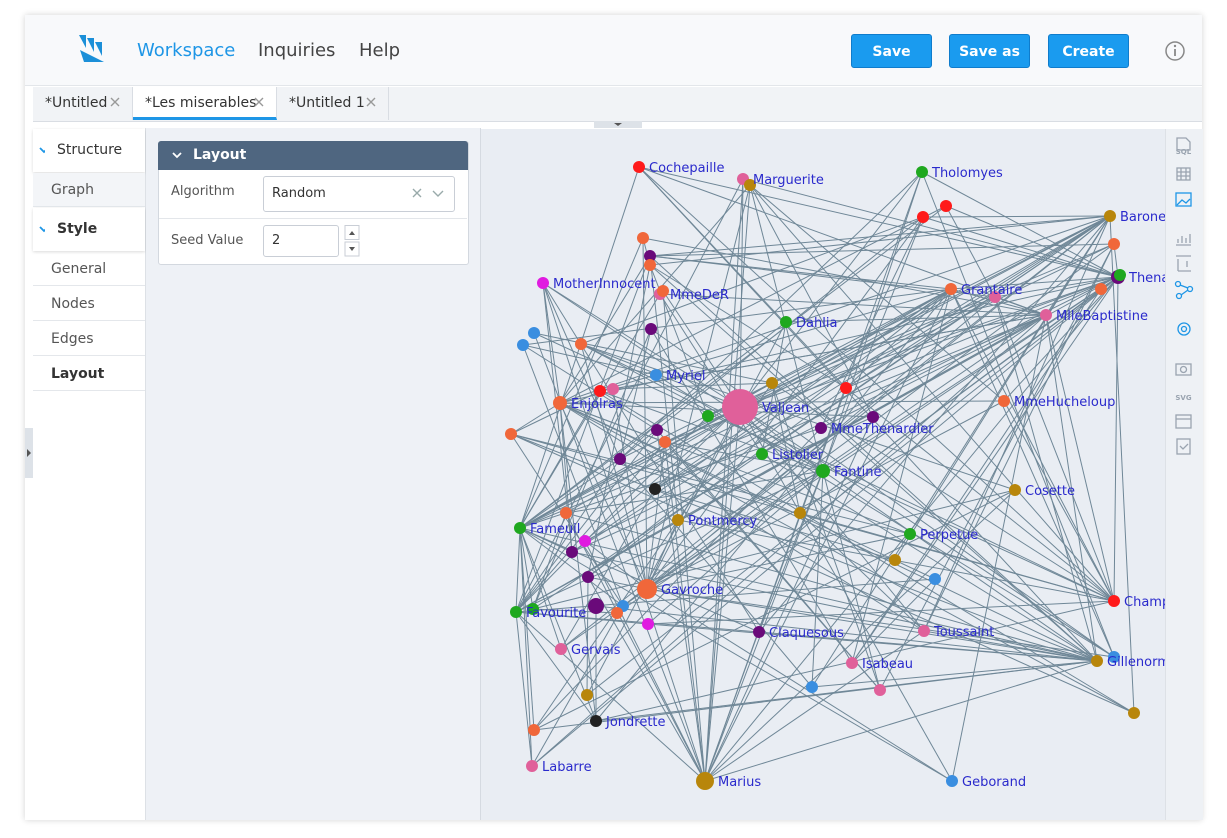 This screenshot has height=838, width=1227. What do you see at coordinates (76, 103) in the screenshot?
I see `tab-title: *Untitled` at bounding box center [76, 103].